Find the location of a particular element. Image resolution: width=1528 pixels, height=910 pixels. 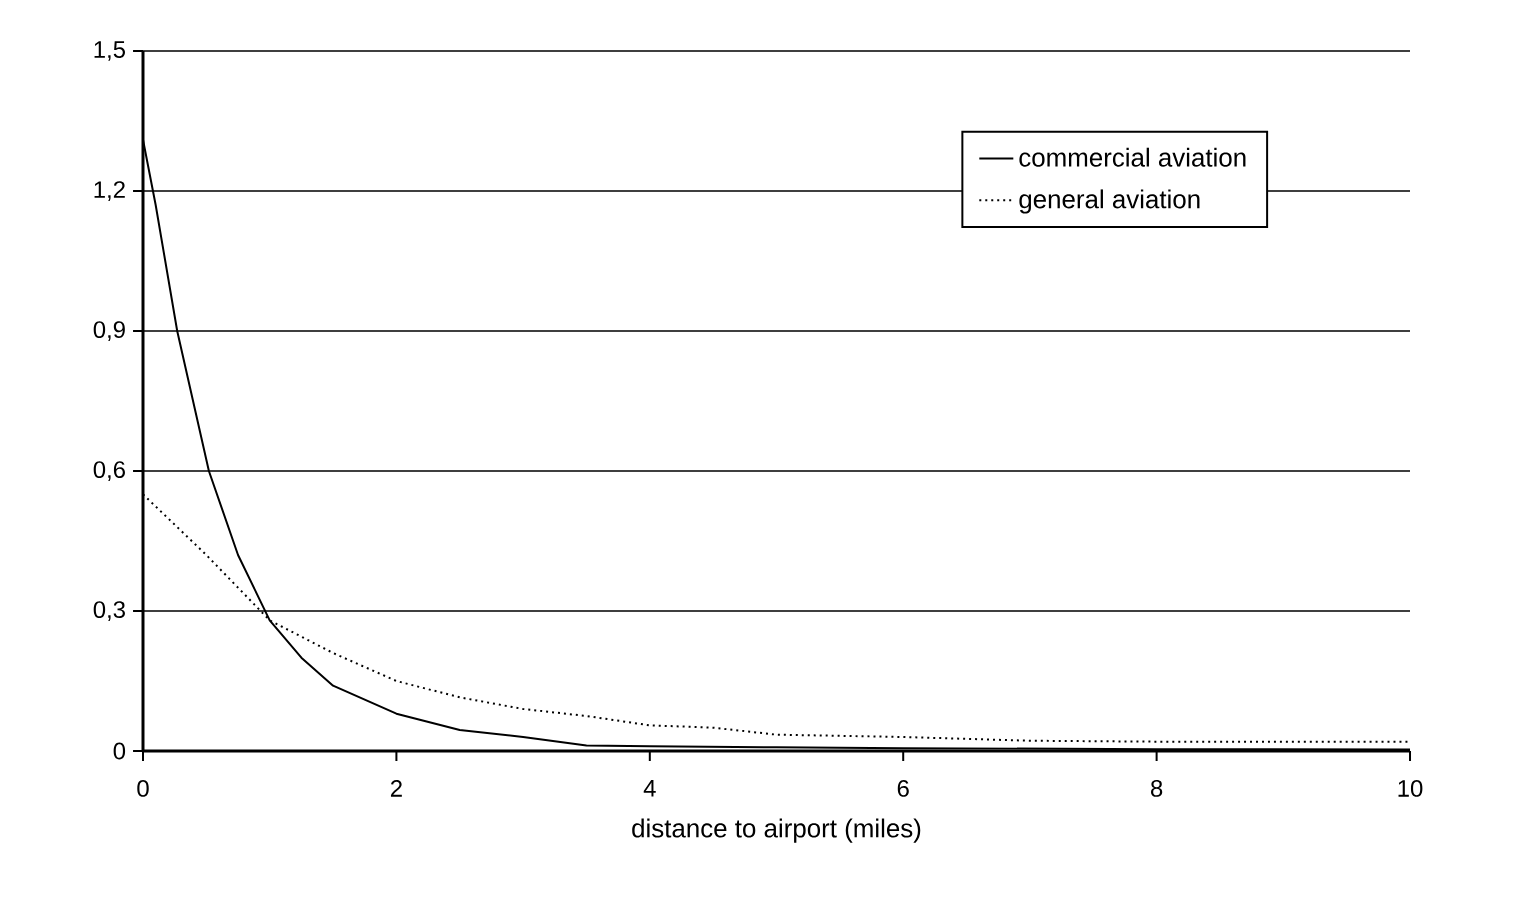

legend-label: commercial aviation is located at coordinates (1132, 157).